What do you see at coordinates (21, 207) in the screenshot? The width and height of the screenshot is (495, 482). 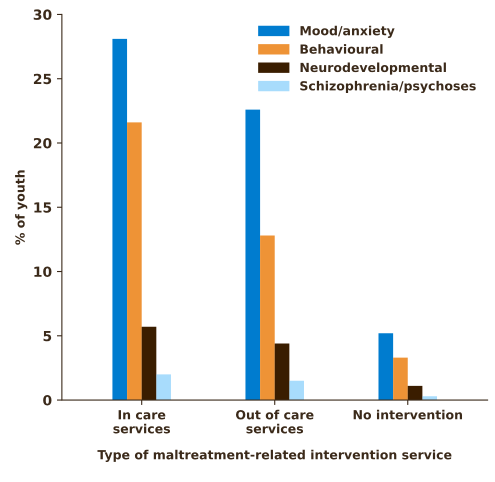 I see `y-axis-title: % of youth` at bounding box center [21, 207].